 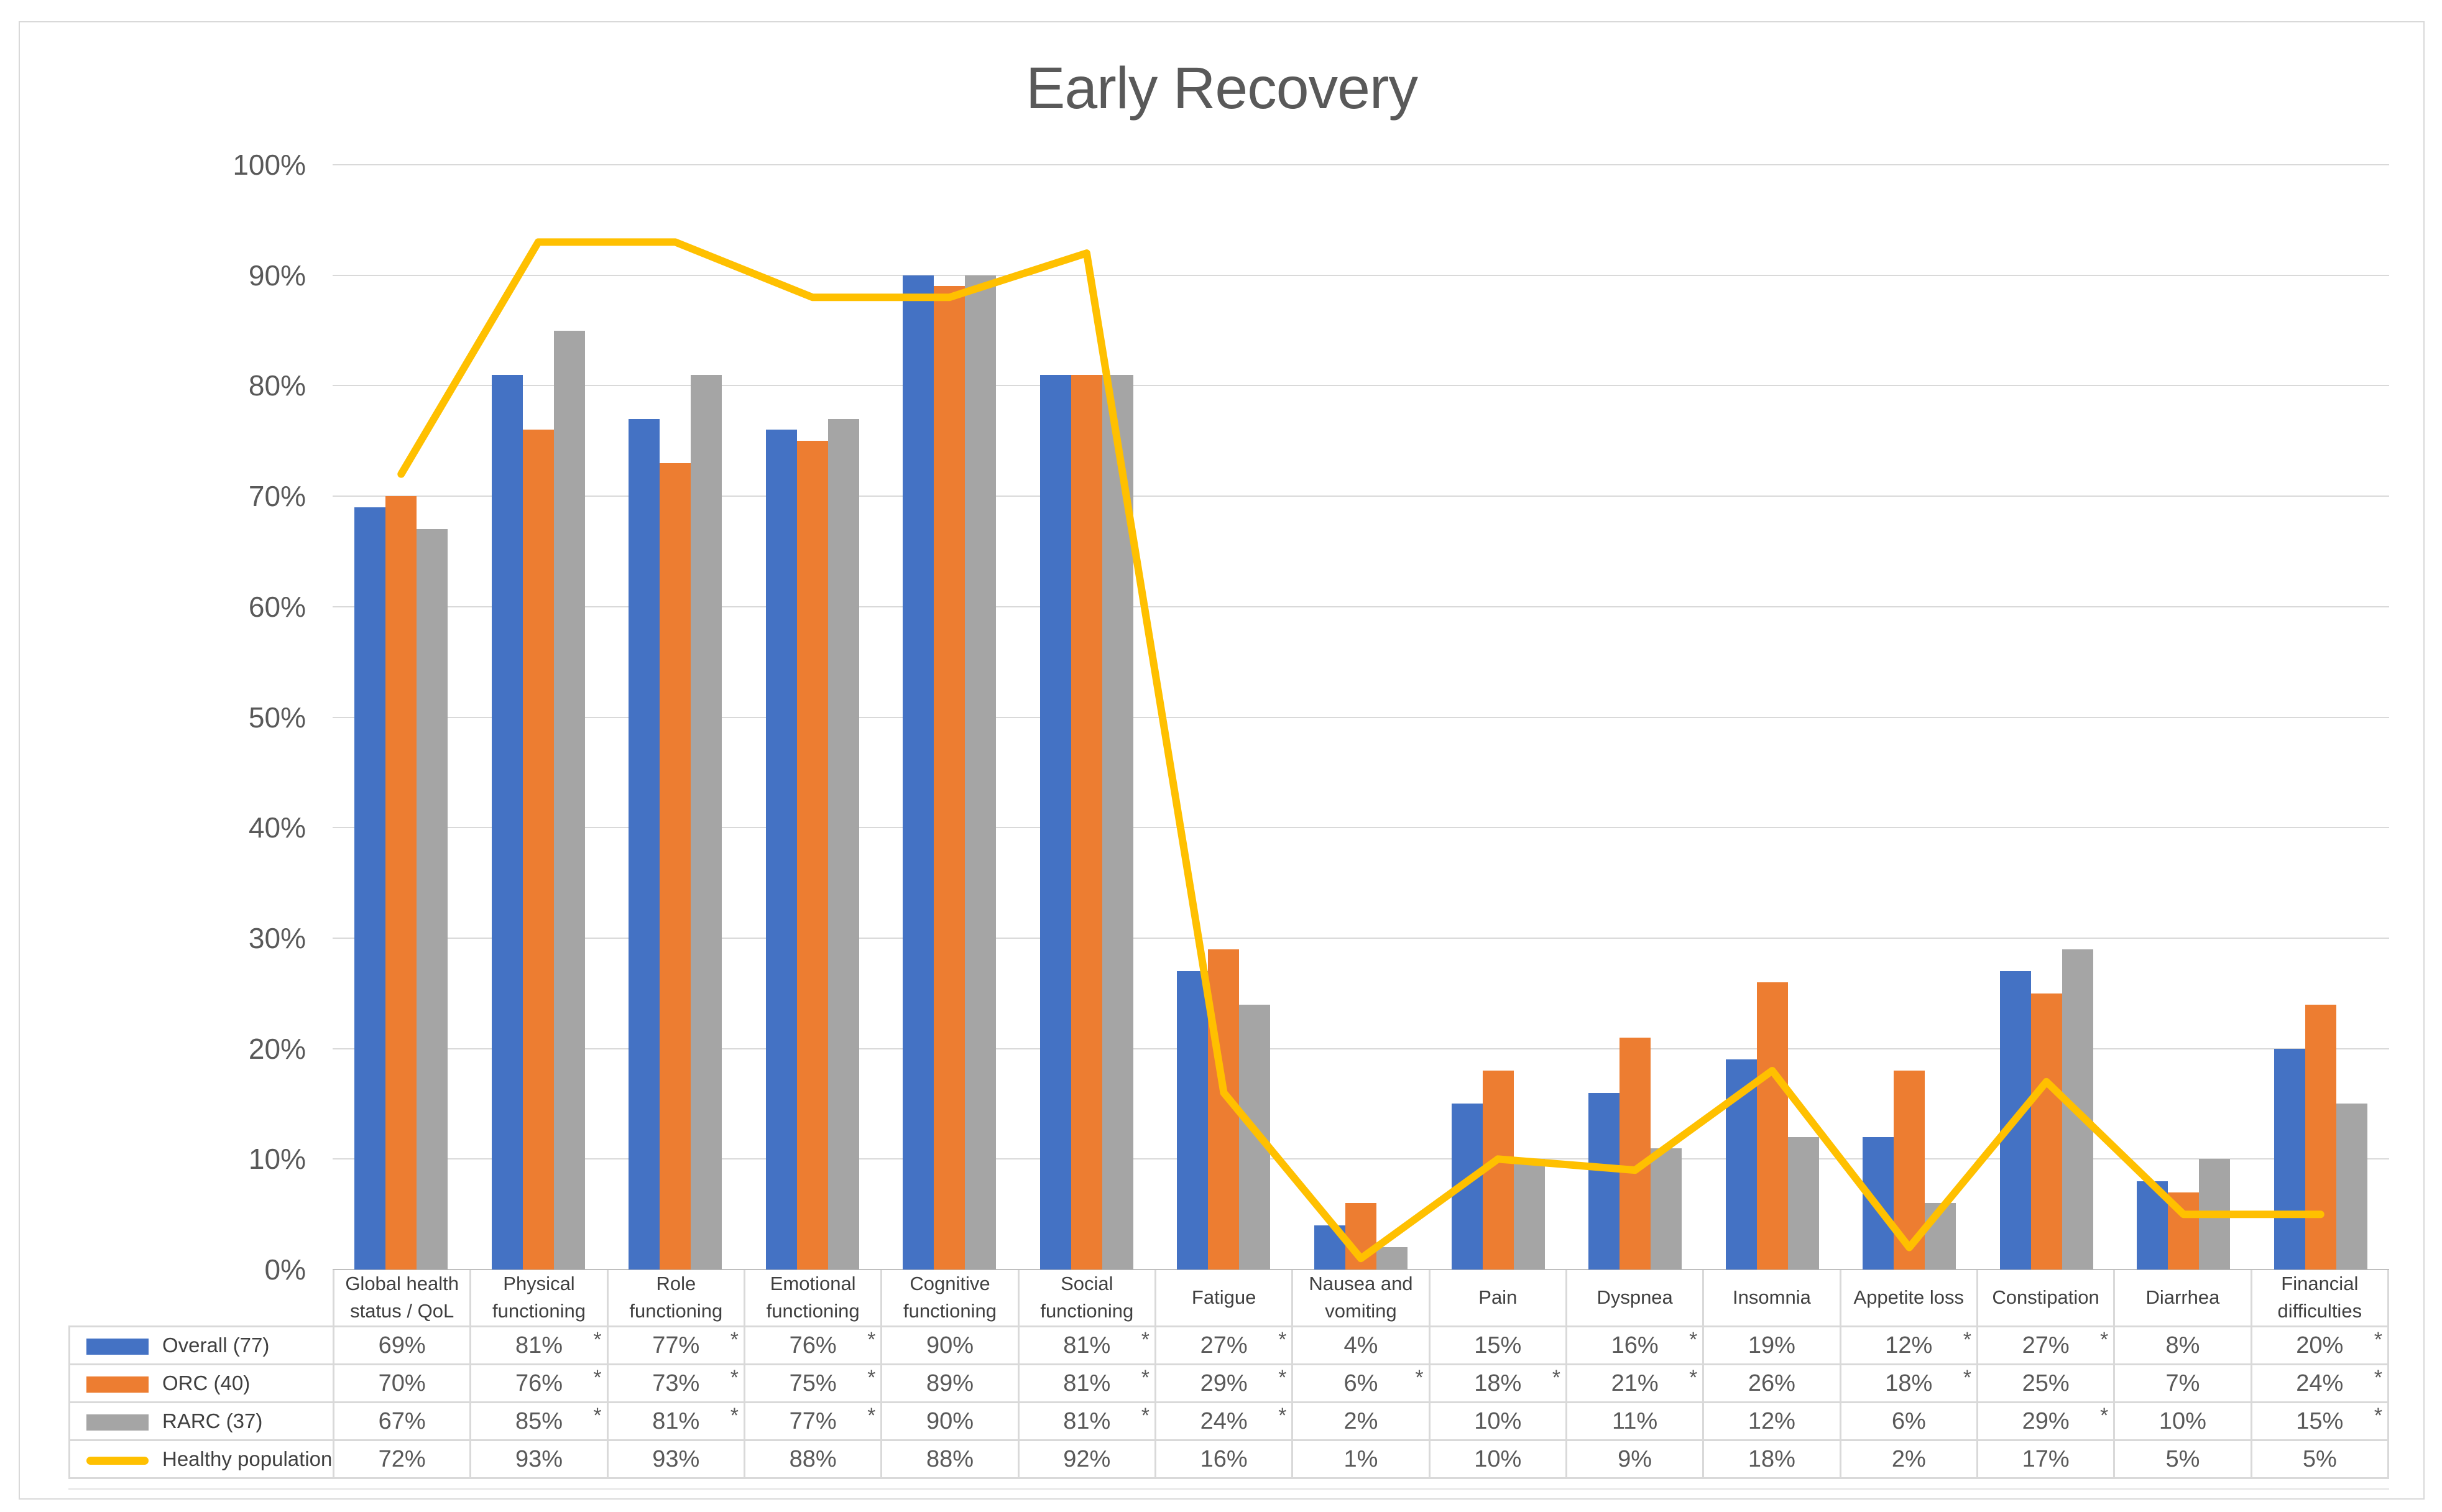 What do you see at coordinates (538, 850) in the screenshot?
I see `bar-orc-40-physical-functioning` at bounding box center [538, 850].